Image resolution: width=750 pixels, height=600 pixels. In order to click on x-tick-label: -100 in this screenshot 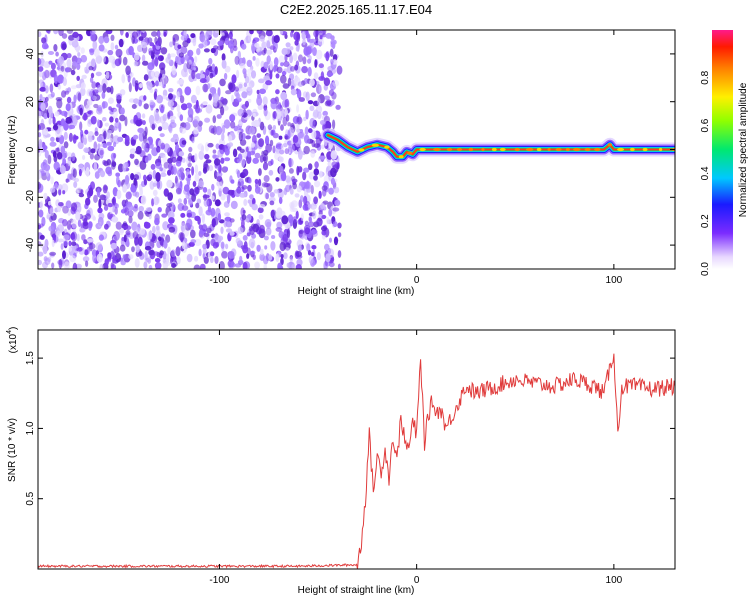, I will do `click(219, 280)`.